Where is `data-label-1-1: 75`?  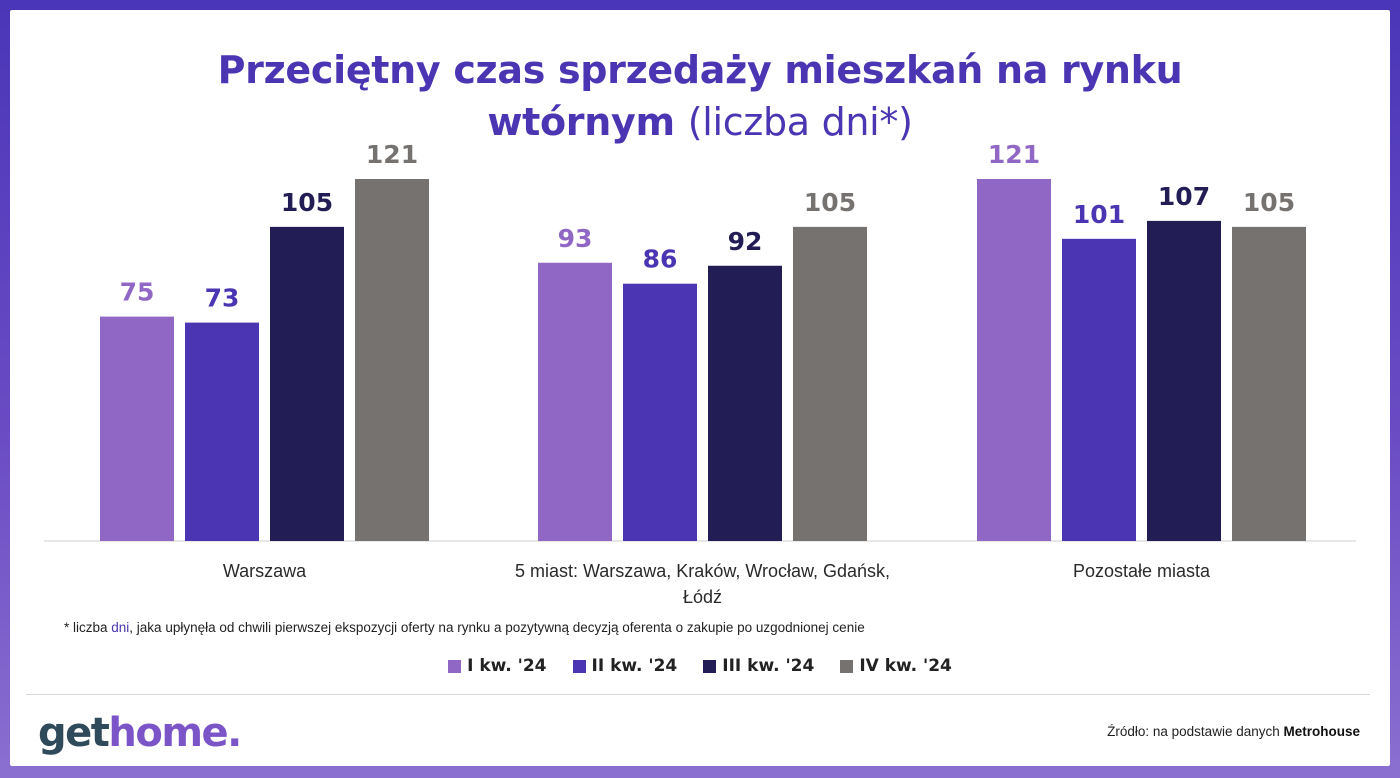
data-label-1-1: 75 is located at coordinates (137, 292).